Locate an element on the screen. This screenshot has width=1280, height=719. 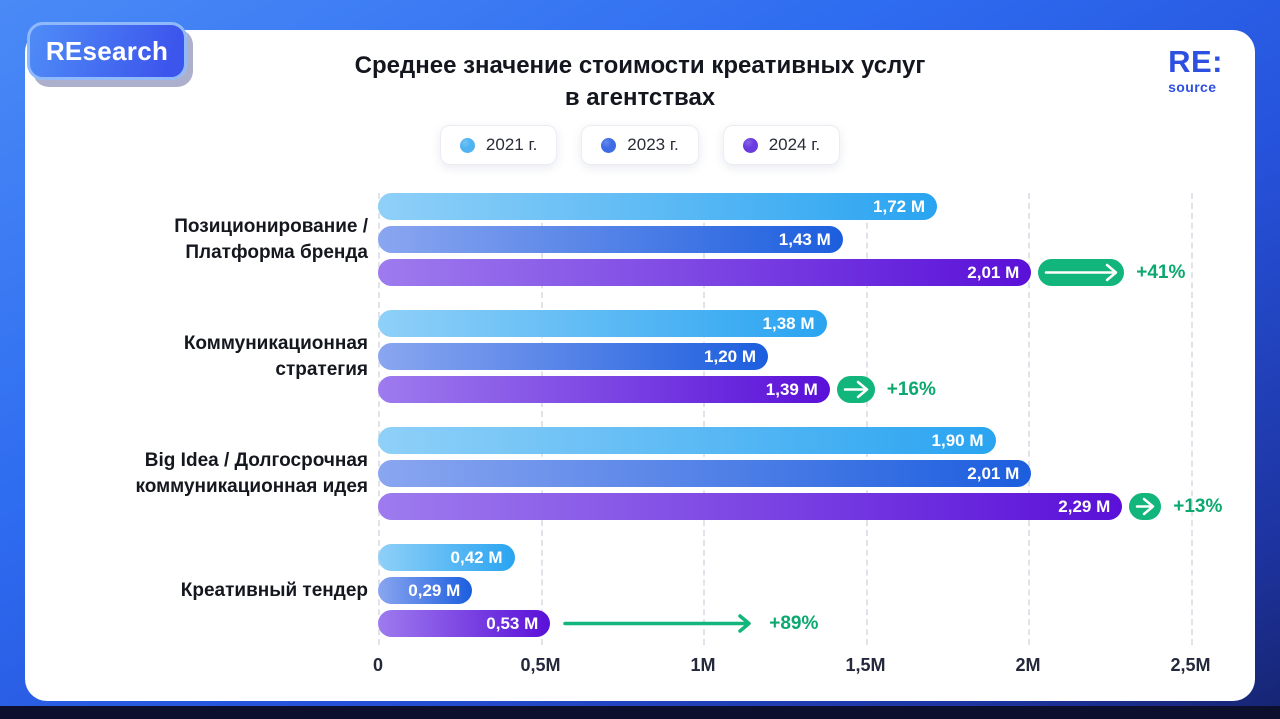
bar-value-label: 1,43 М is located at coordinates (804, 239).